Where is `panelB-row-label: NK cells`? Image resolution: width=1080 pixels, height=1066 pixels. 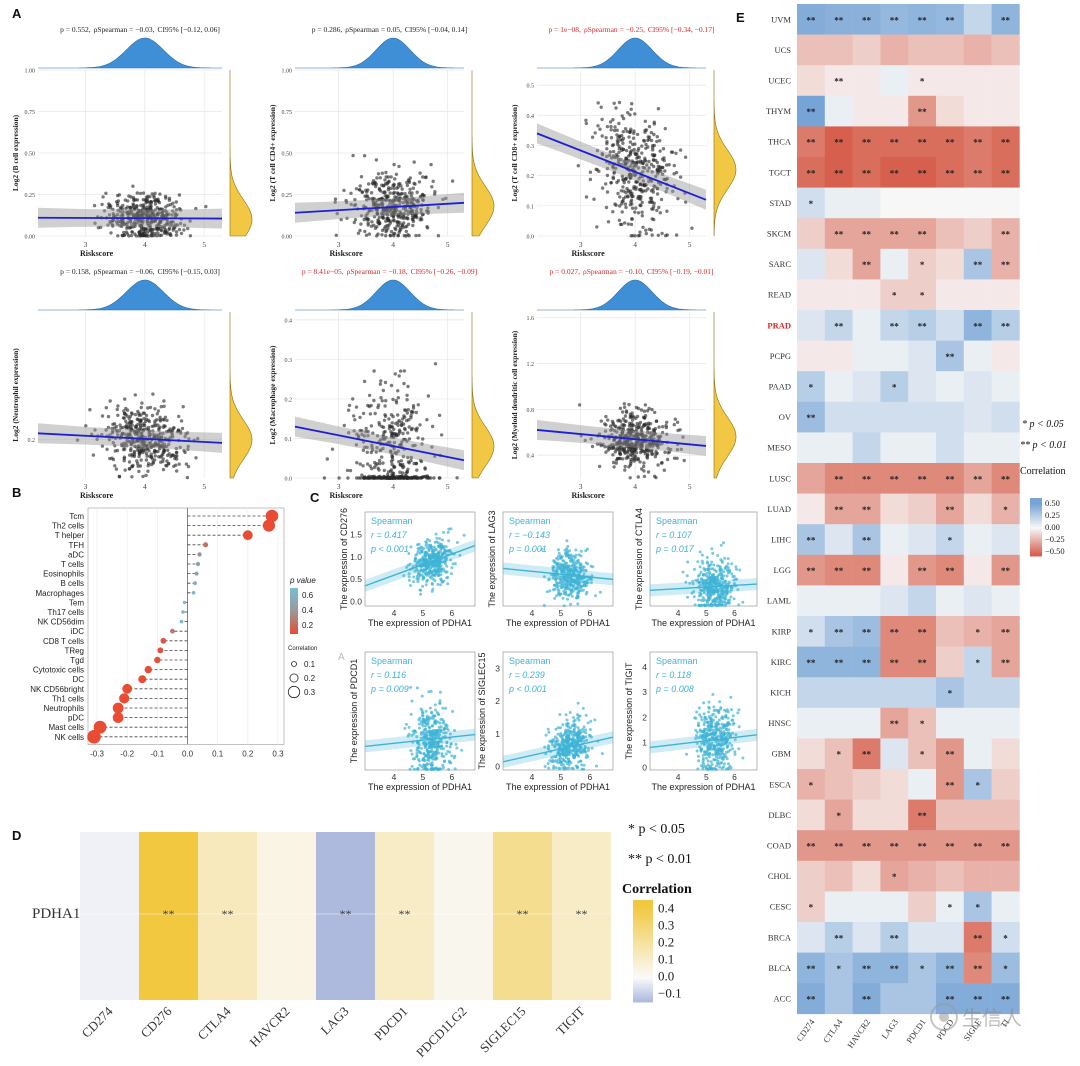 panelB-row-label: NK cells is located at coordinates (69, 737).